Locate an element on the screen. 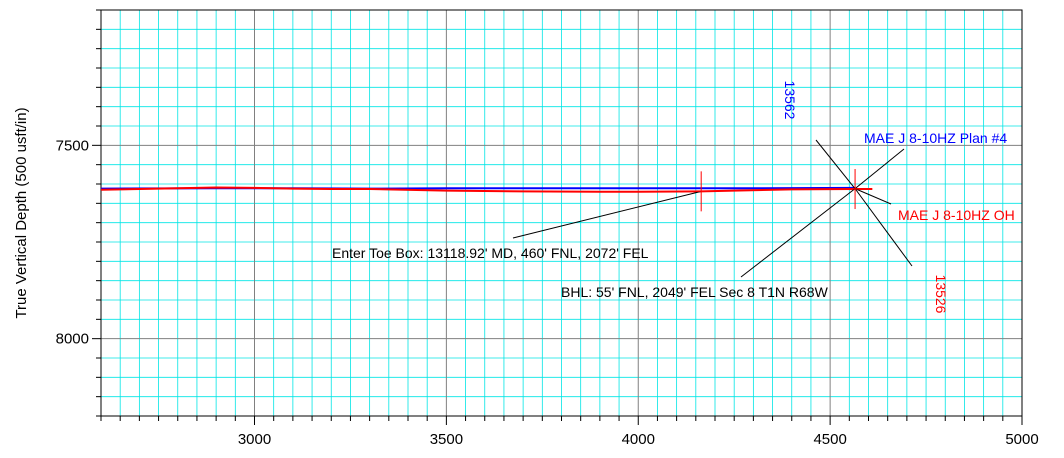 The image size is (1064, 458). oh-md-leader is located at coordinates (883, 227).